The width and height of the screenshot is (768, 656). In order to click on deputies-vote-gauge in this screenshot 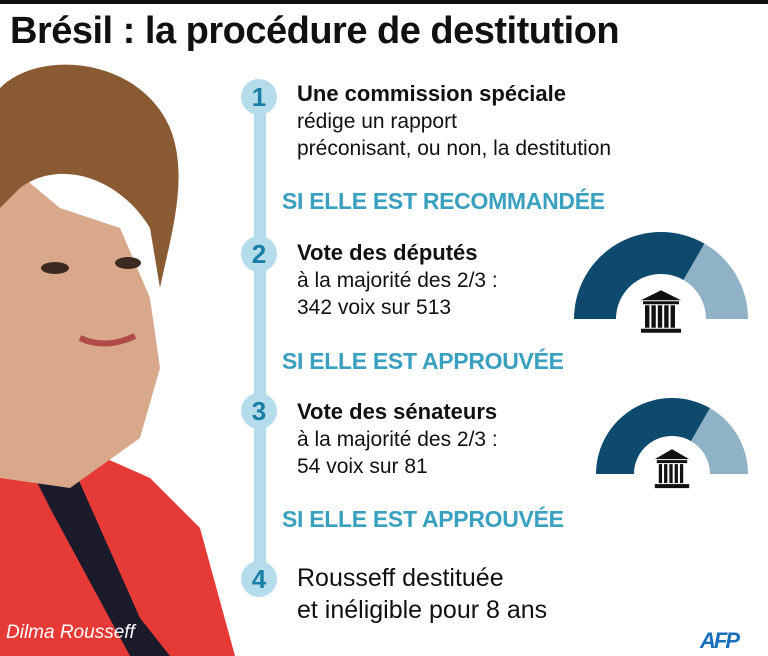, I will do `click(661, 282)`.